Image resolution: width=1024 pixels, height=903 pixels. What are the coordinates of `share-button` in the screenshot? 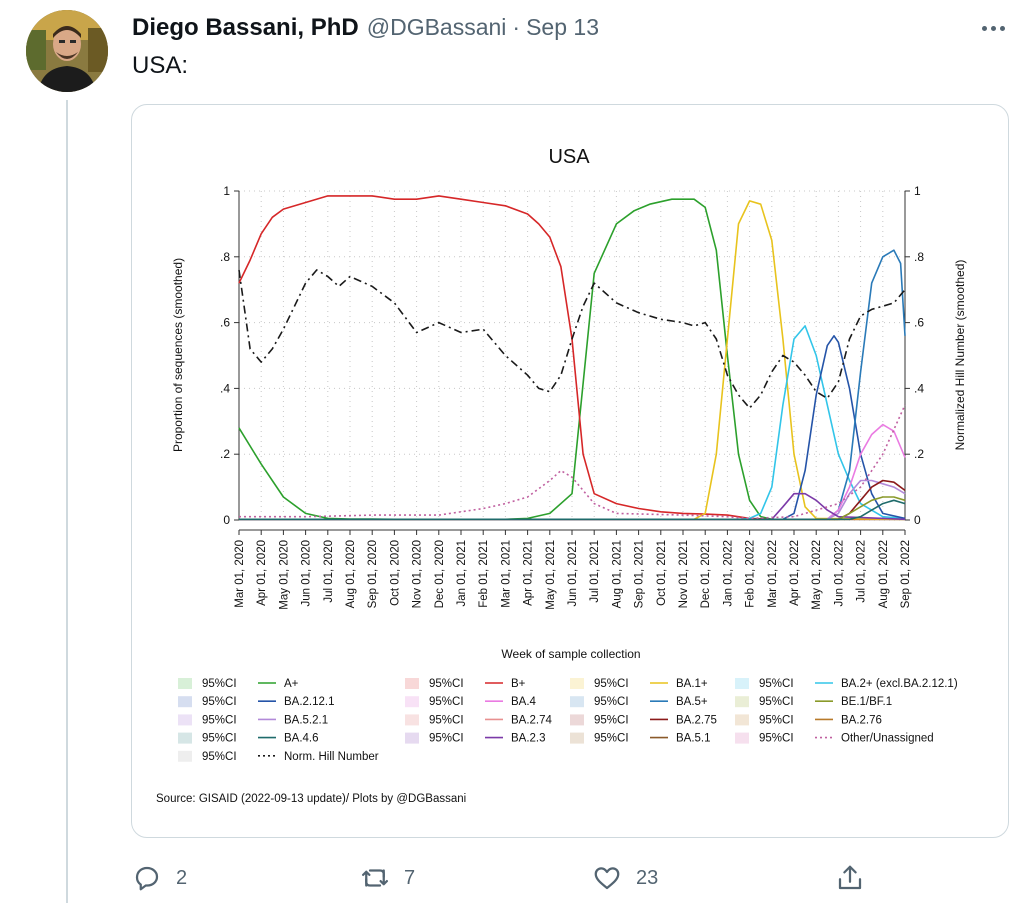 It's located at (850, 878).